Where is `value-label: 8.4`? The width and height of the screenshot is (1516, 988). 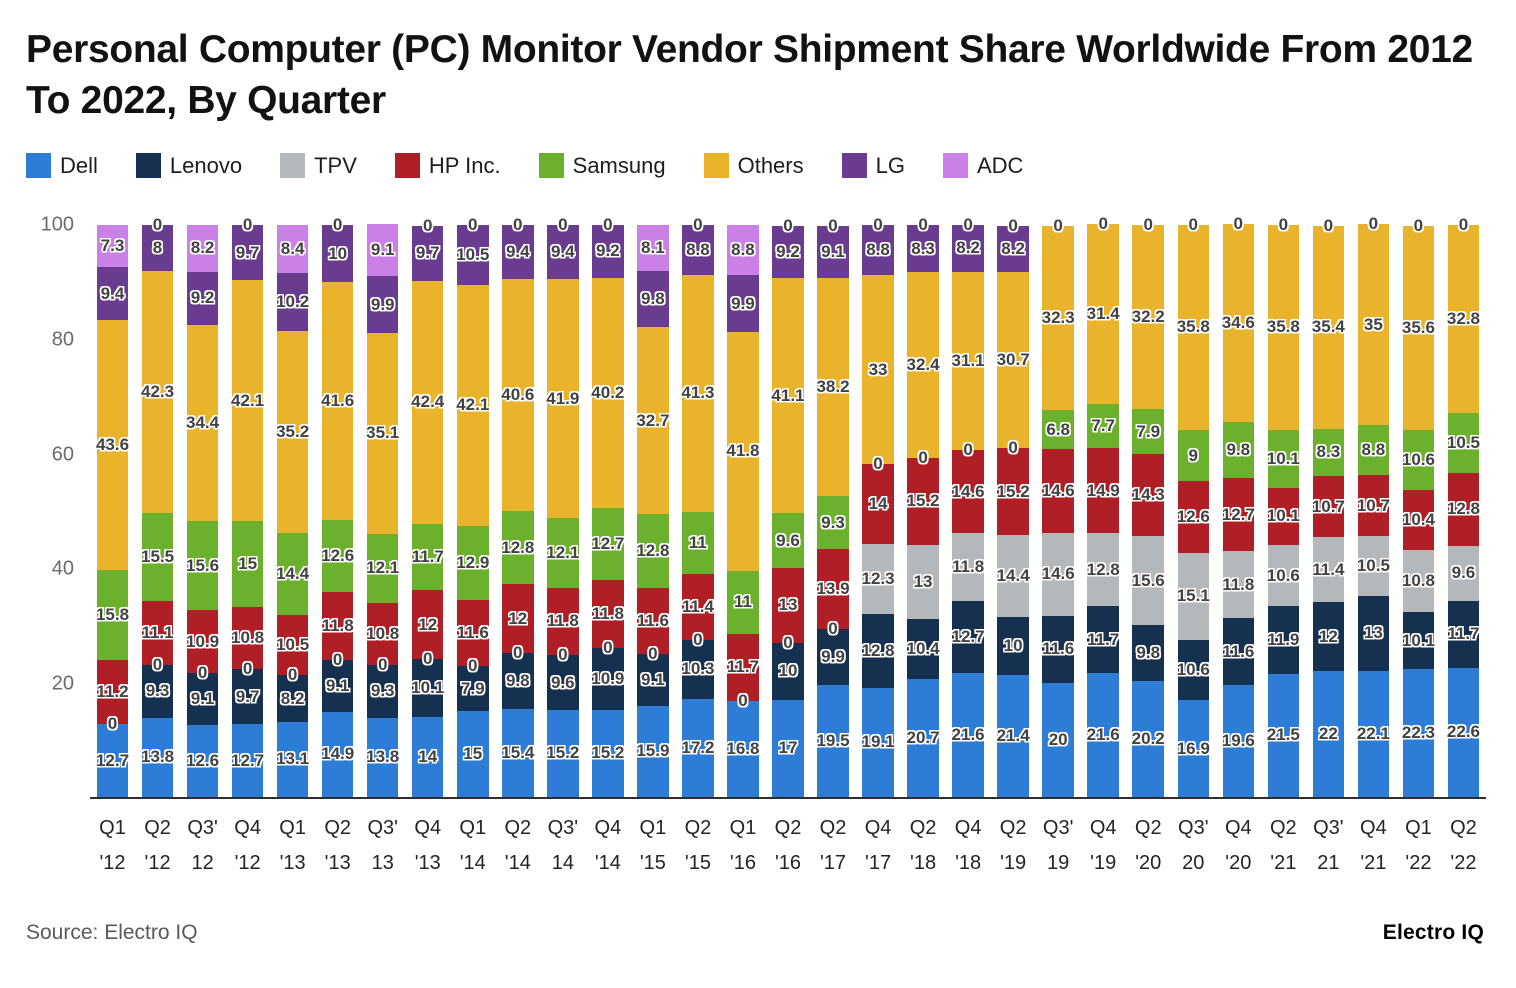 value-label: 8.4 is located at coordinates (292, 248).